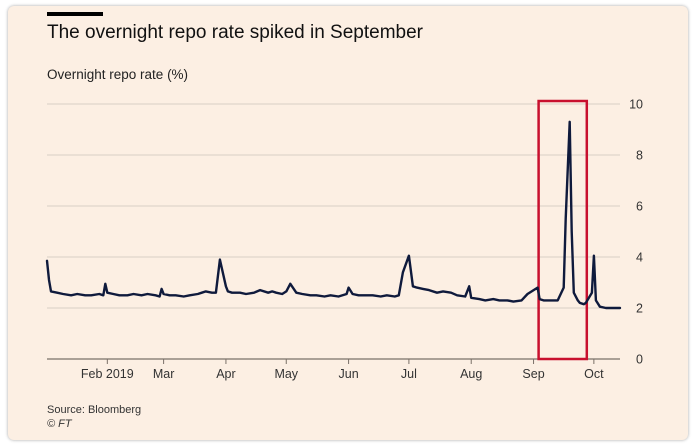 Image resolution: width=695 pixels, height=446 pixels. Describe the element at coordinates (639, 156) in the screenshot. I see `y-tick-label: 8` at that location.